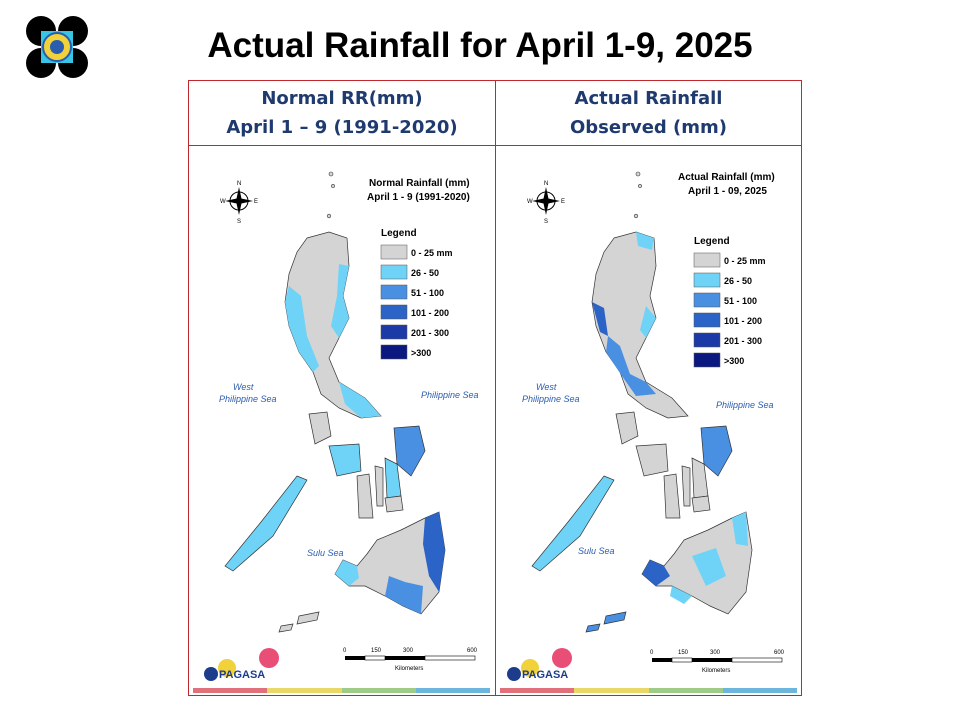 The image size is (960, 720). Describe the element at coordinates (716, 671) in the screenshot. I see `scale-unit: Kilometers` at that location.